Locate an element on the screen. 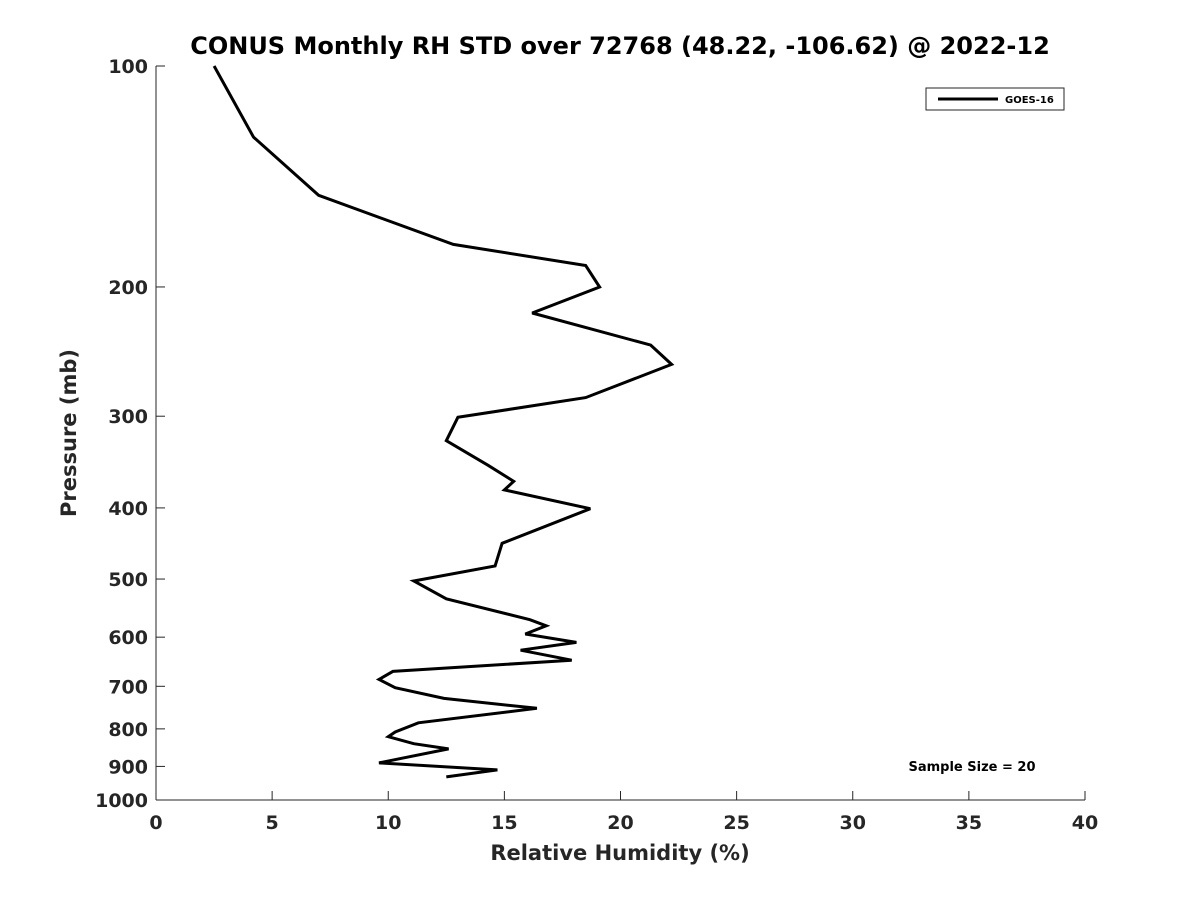 Image resolution: width=1200 pixels, height=900 pixels. legend: GOES-16 is located at coordinates (995, 99).